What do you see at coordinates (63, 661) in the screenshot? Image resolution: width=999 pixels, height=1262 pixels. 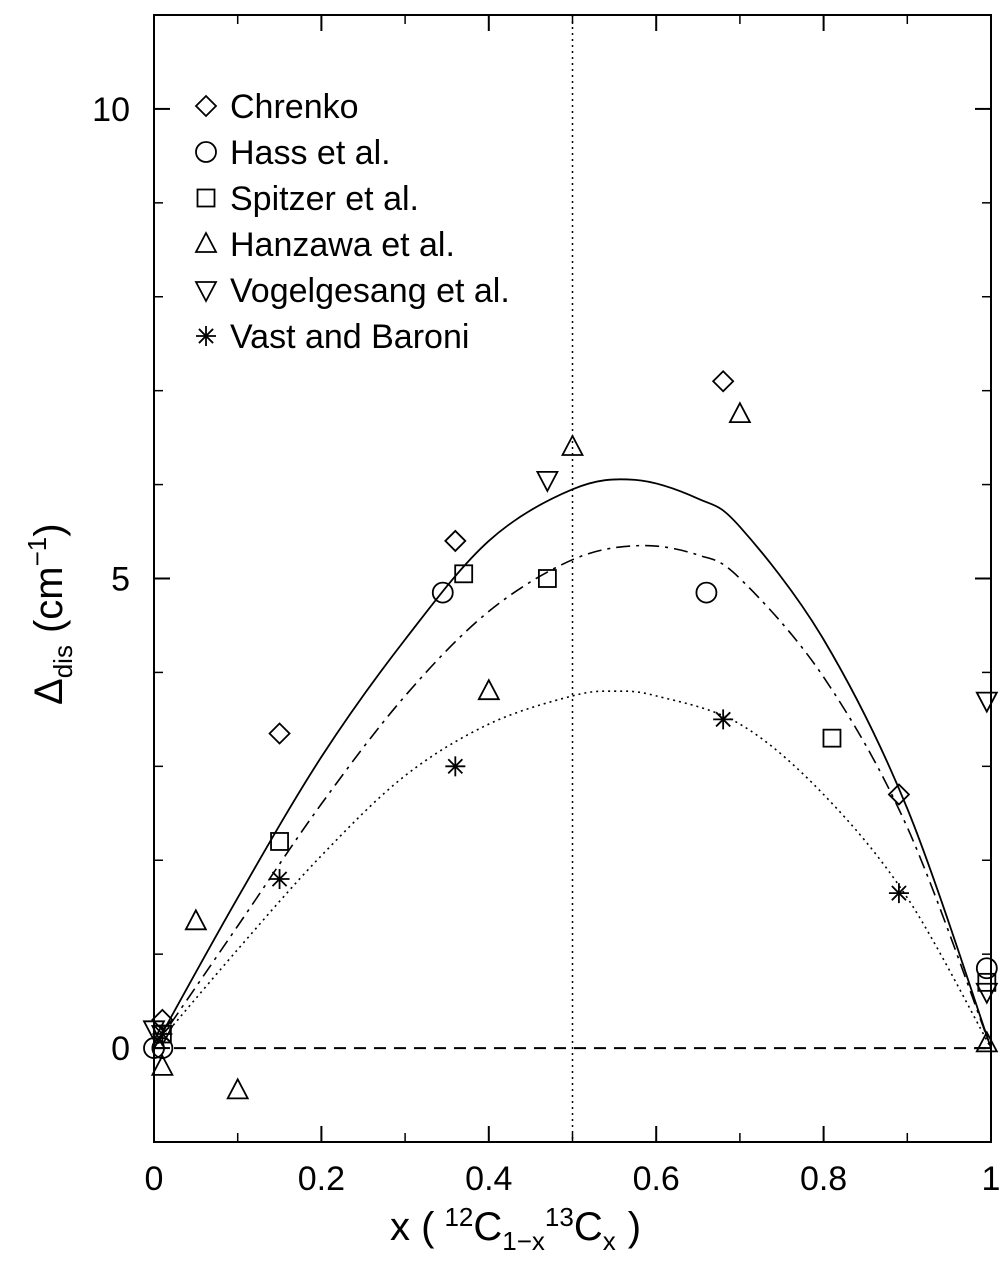 I see `y-axis-sub: dis` at bounding box center [63, 661].